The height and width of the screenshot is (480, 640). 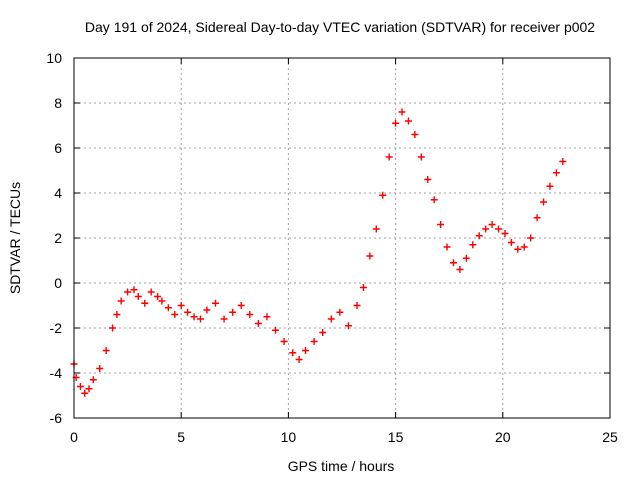 What do you see at coordinates (58, 148) in the screenshot?
I see `y-tick-label: 6` at bounding box center [58, 148].